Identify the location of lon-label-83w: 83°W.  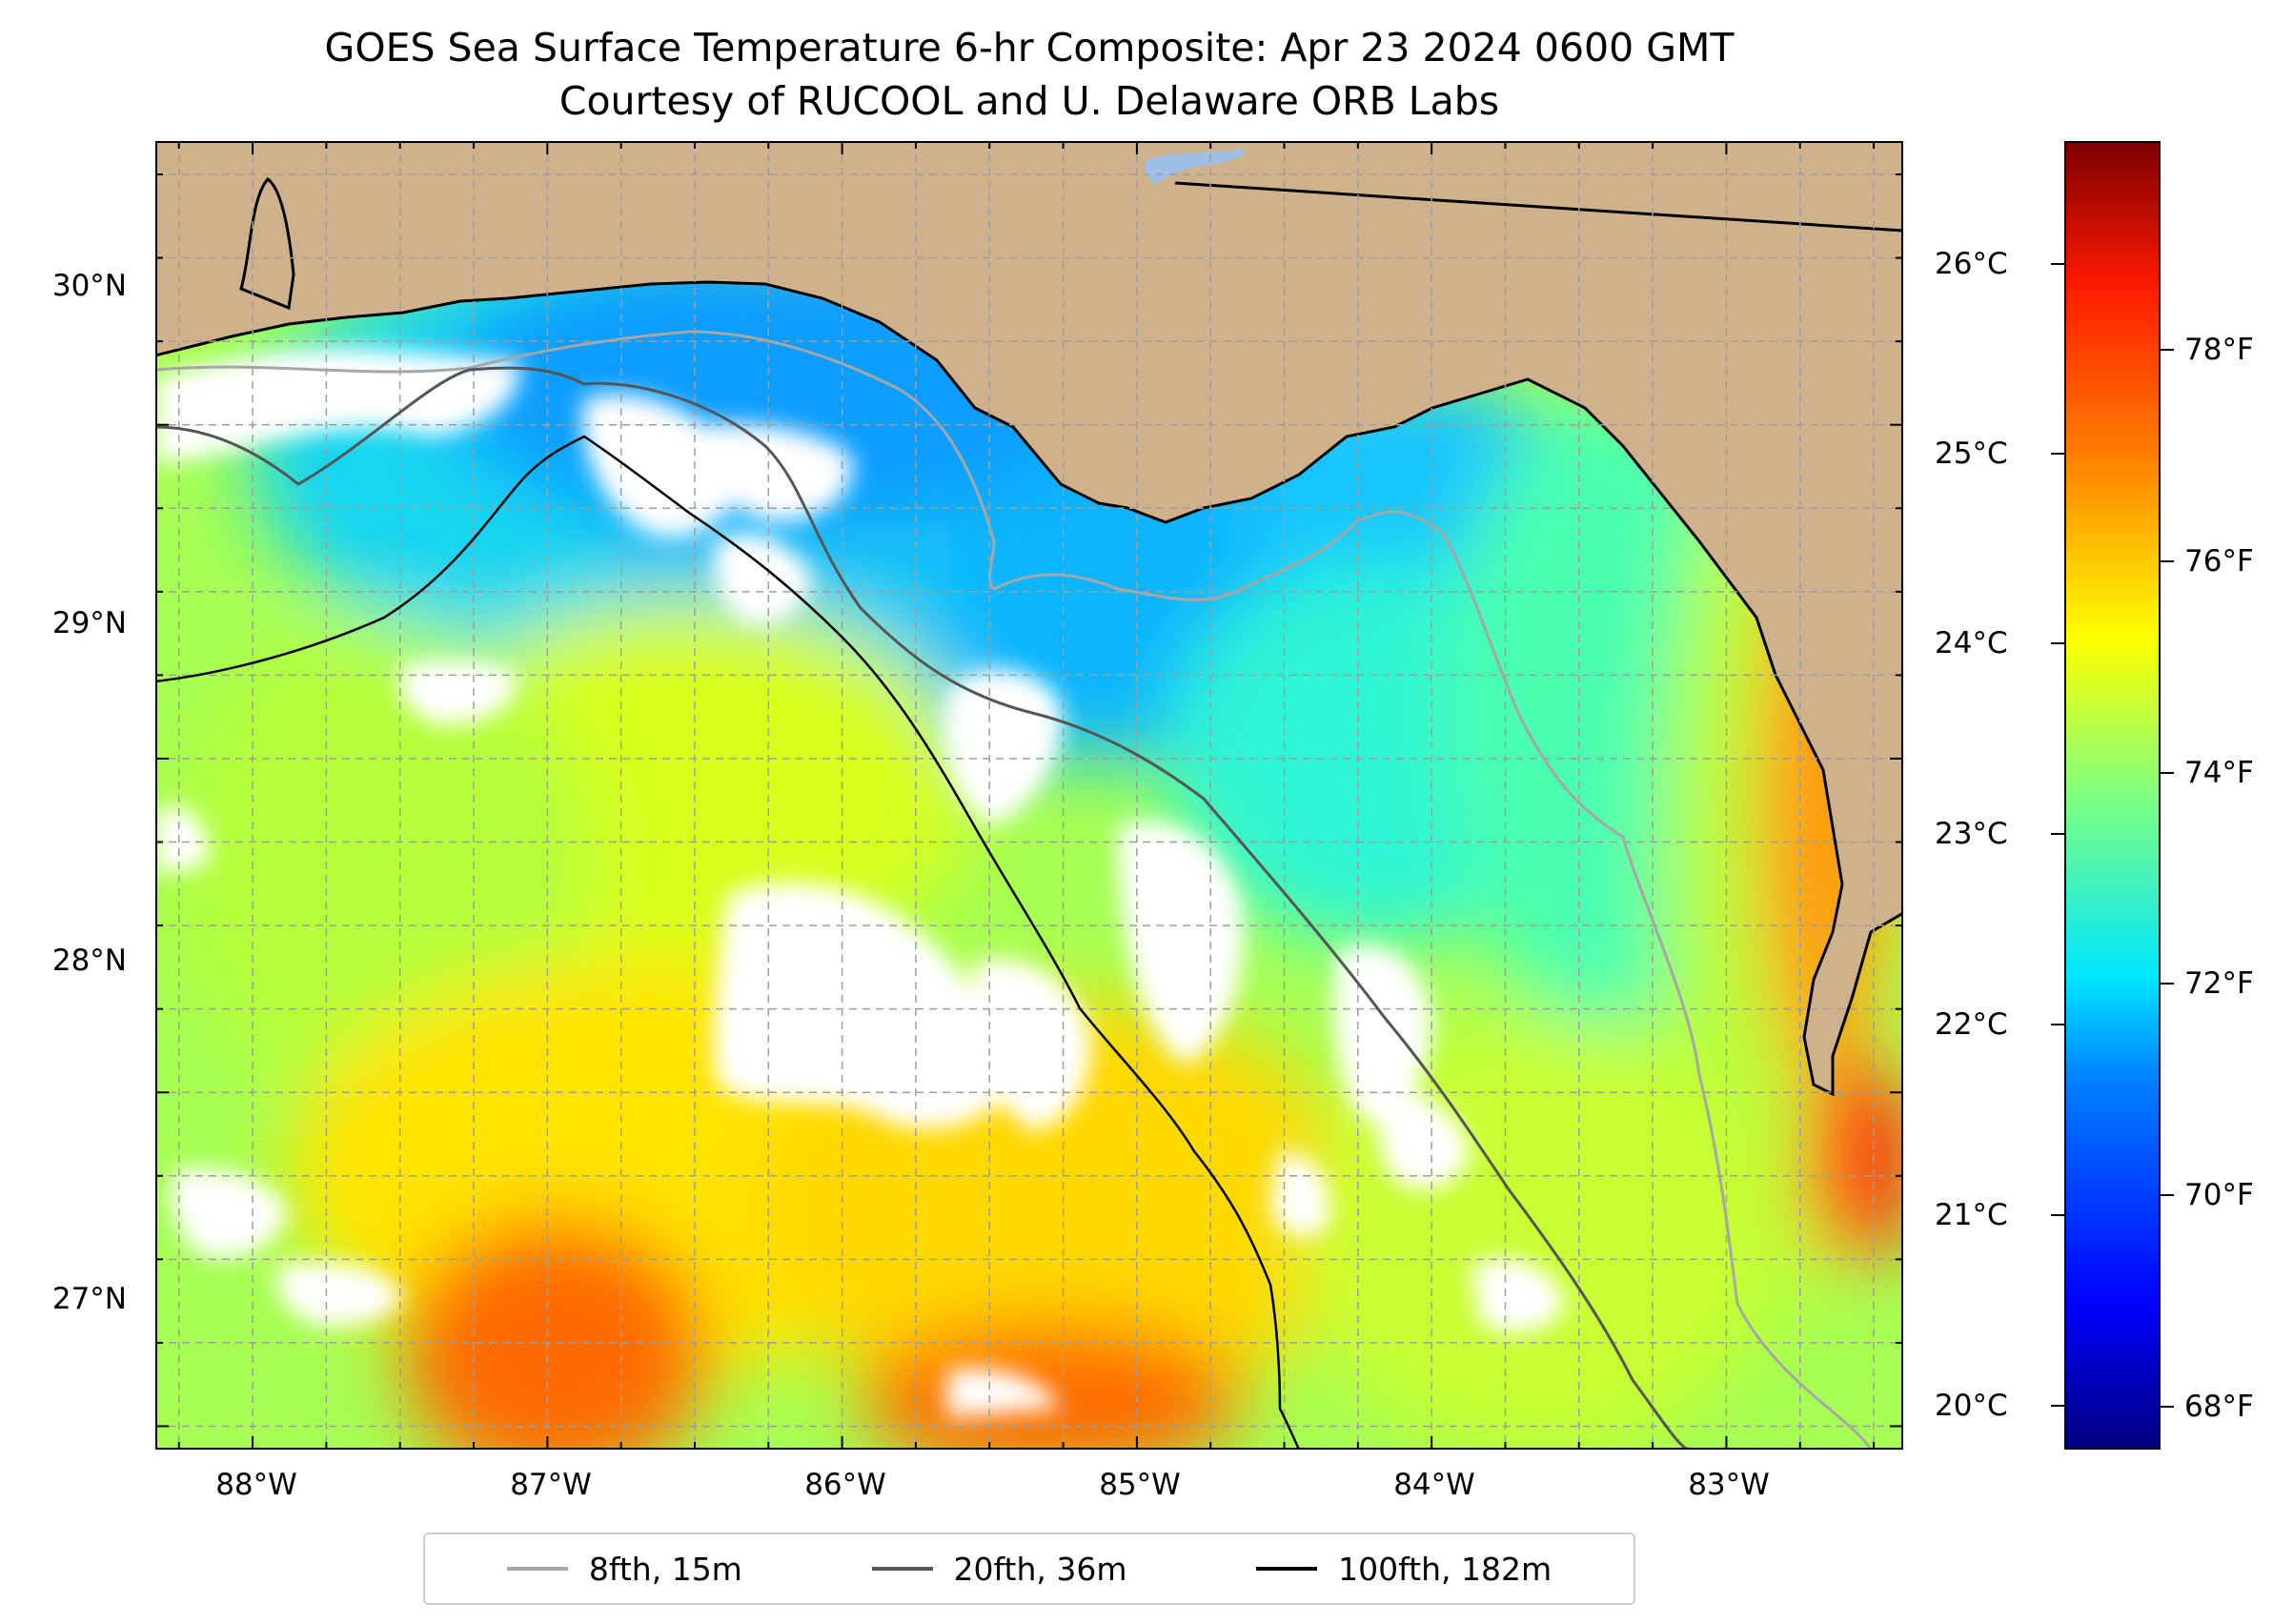
(1729, 1485).